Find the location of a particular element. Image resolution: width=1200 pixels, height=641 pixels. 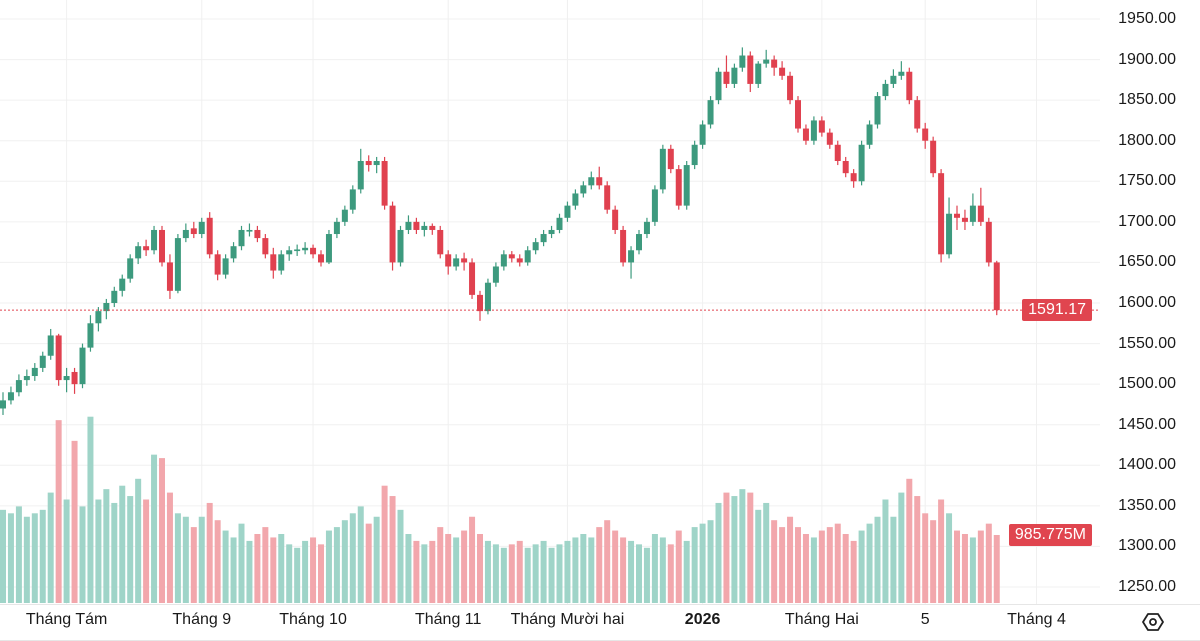

x-tick-label: 2026 is located at coordinates (702, 619).